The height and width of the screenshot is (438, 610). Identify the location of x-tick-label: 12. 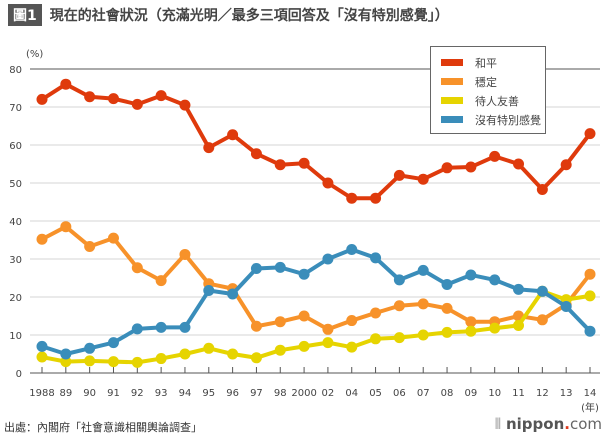
(542, 393).